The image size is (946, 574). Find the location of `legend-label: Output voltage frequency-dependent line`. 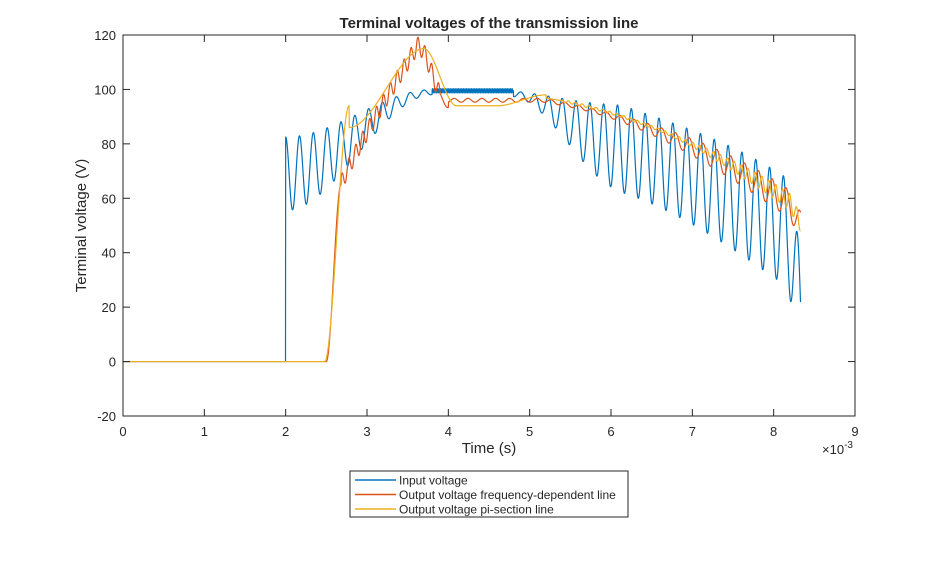

legend-label: Output voltage frequency-dependent line is located at coordinates (507, 495).